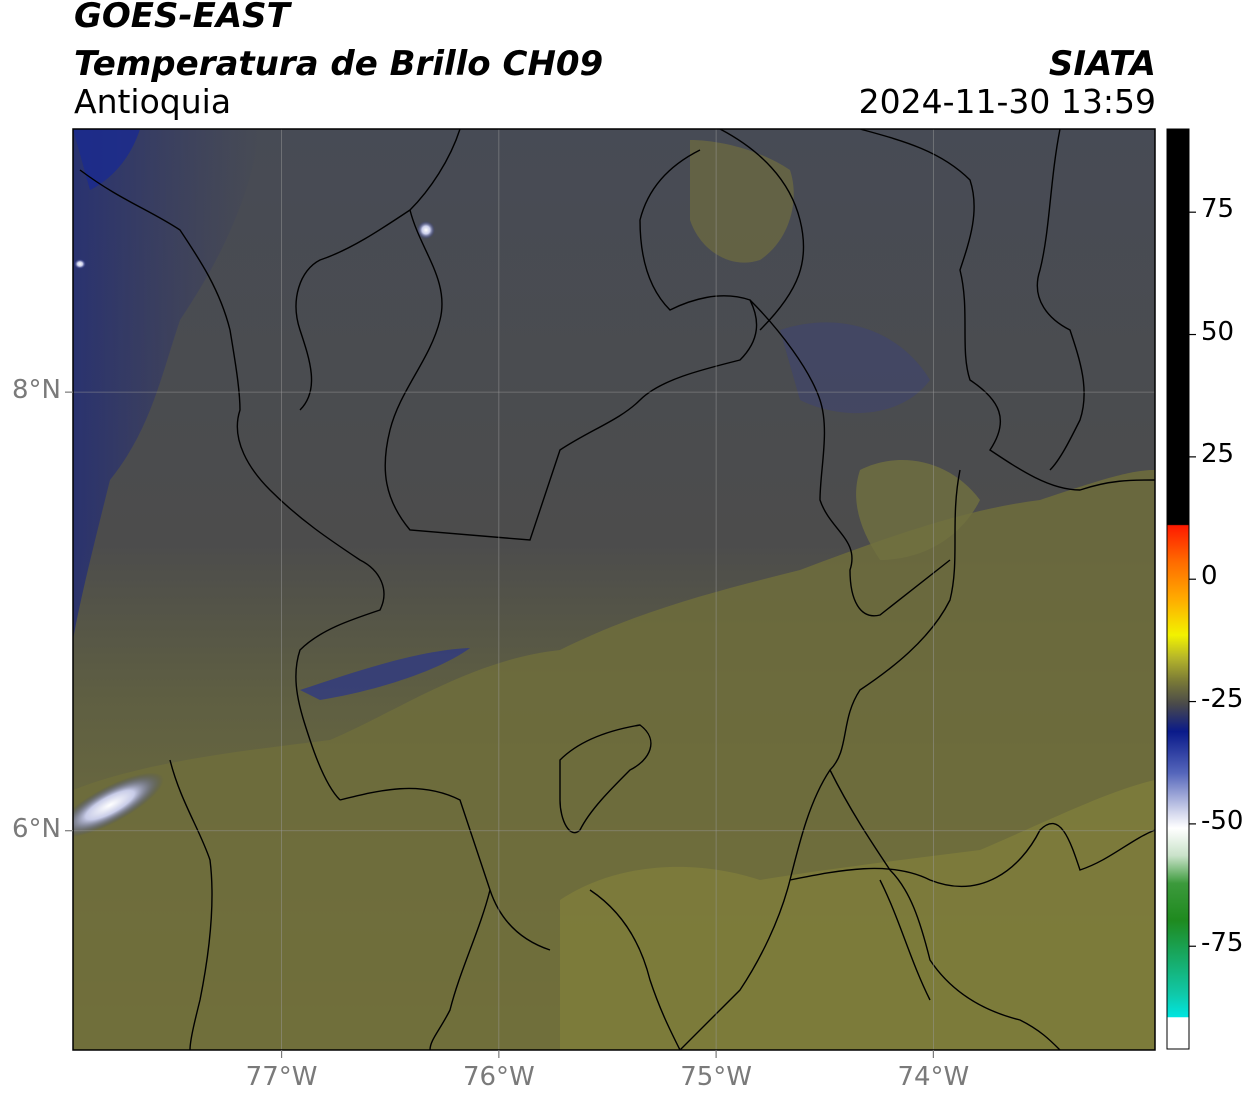 The width and height of the screenshot is (1252, 1099). I want to click on lon-tick-label: 75°W, so click(716, 1077).